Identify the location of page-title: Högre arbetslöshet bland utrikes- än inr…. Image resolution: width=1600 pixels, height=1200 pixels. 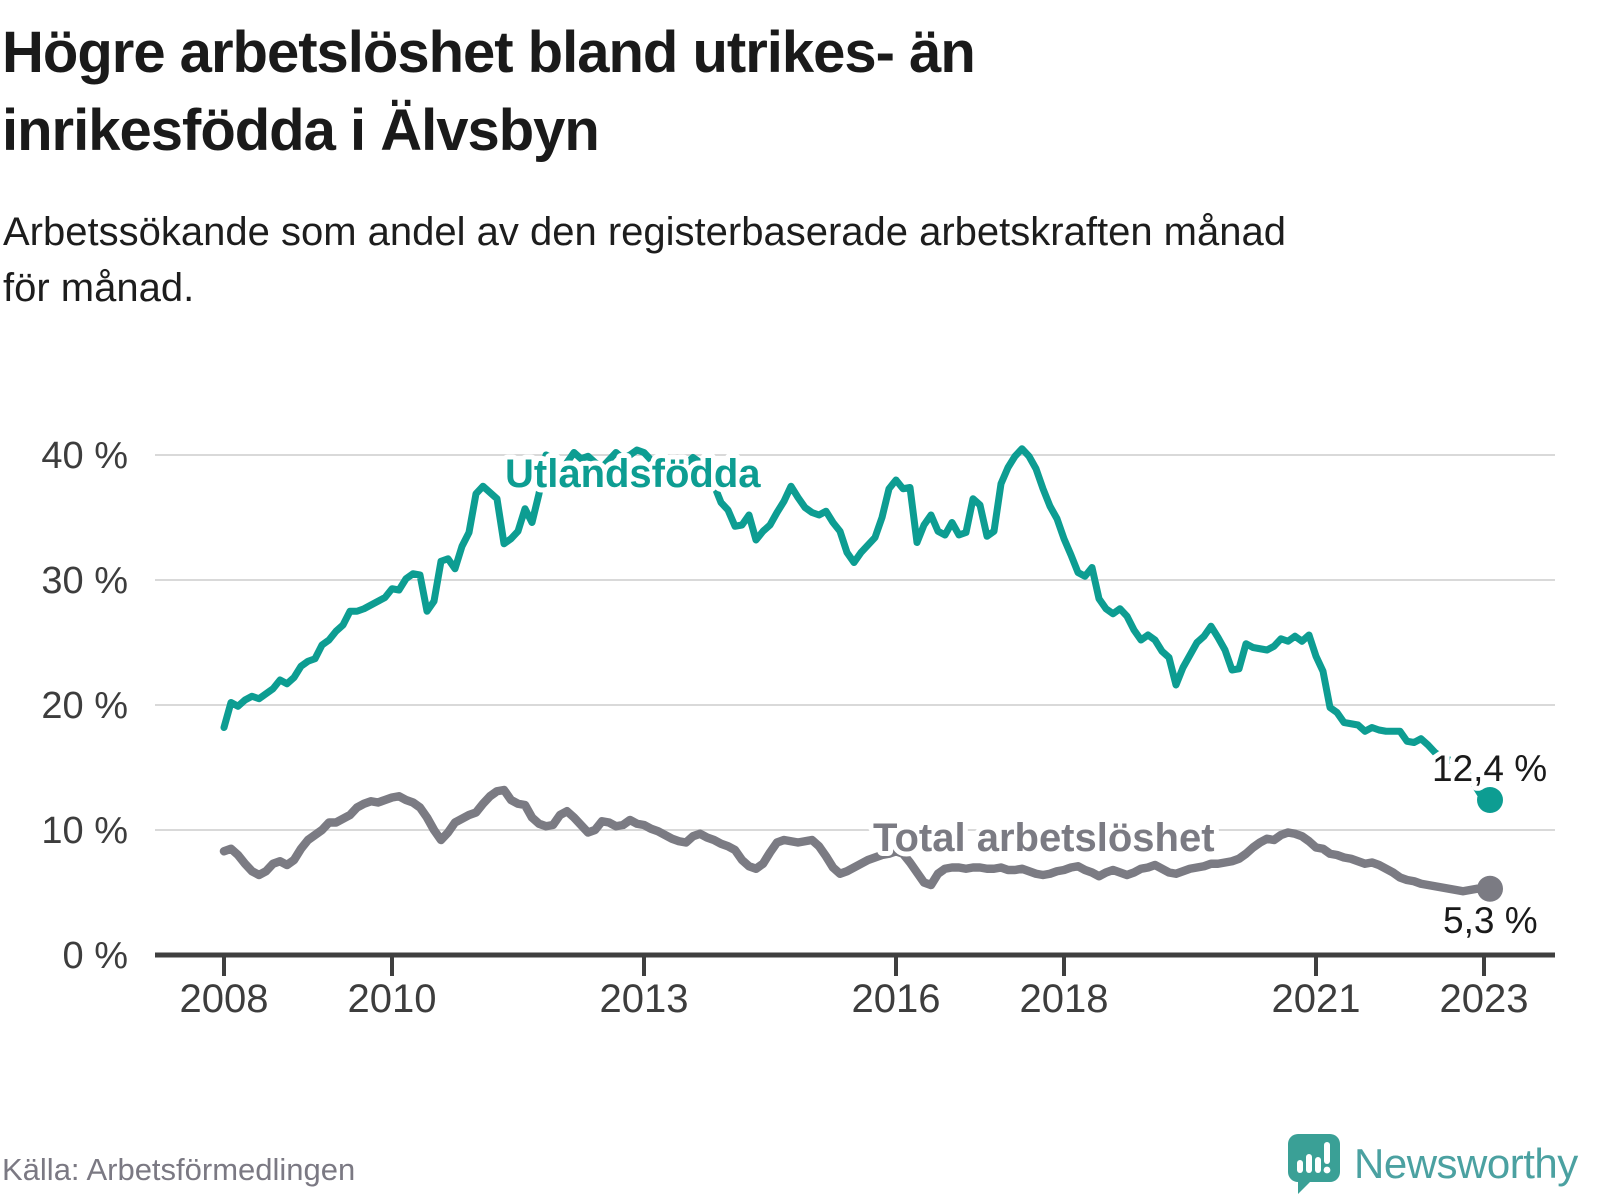
(489, 92).